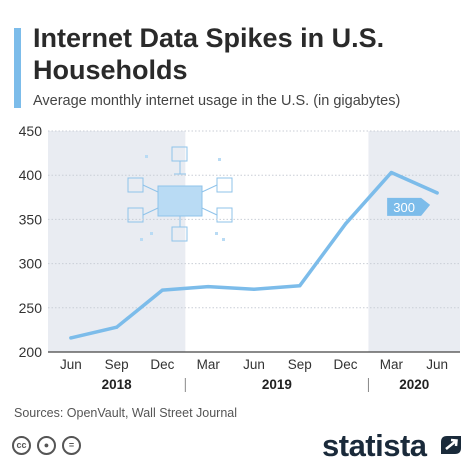  I want to click on attribution-icon: ●, so click(46, 445).